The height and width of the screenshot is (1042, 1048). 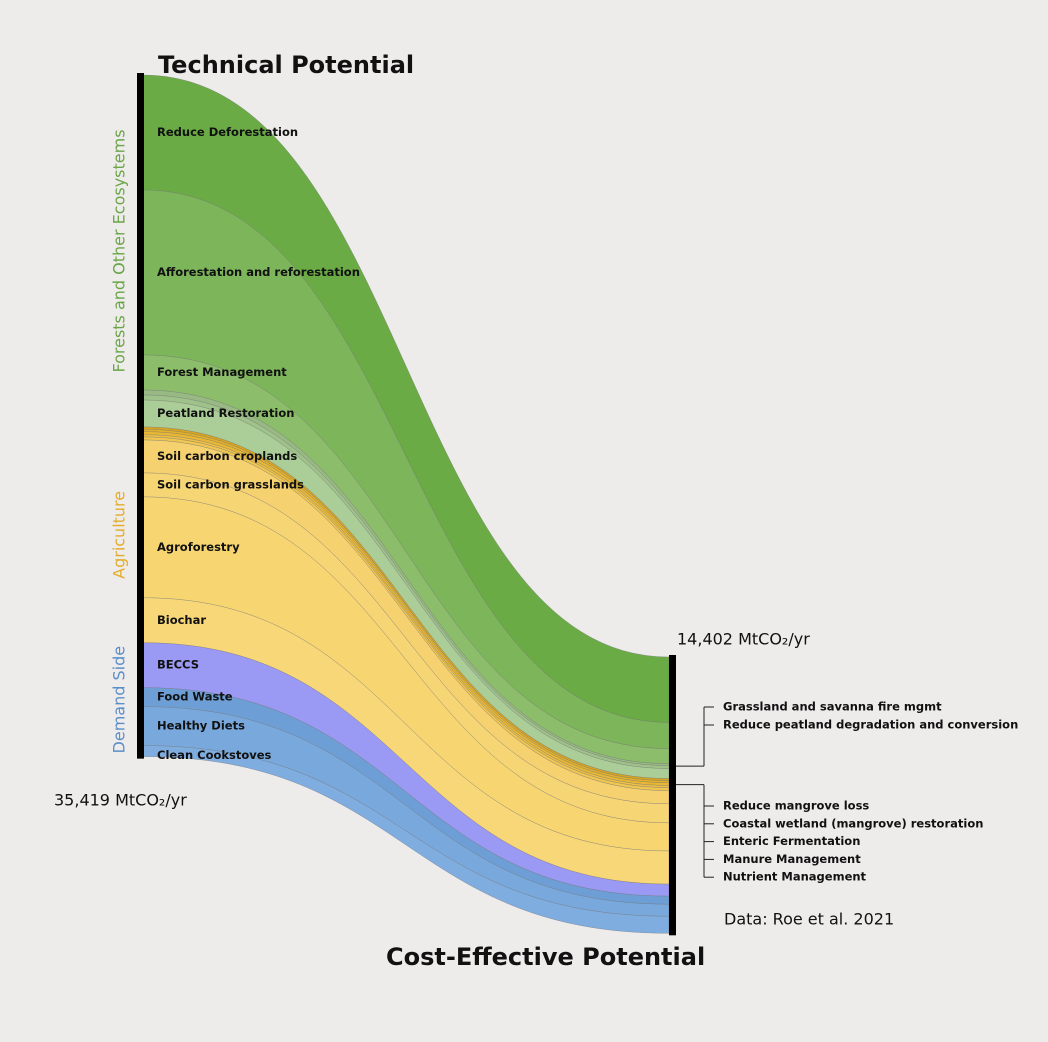 I want to click on flow-label: Forest Management, so click(x=222, y=372).